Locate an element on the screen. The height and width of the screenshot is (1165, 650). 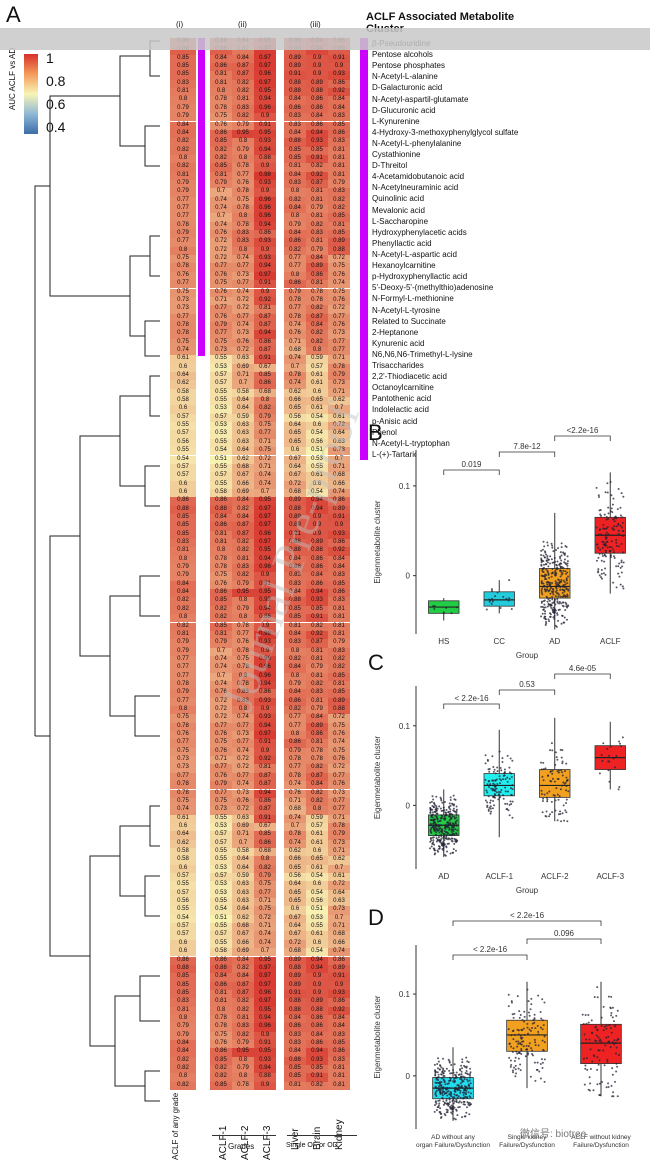
heatmap-cell: 0.55 is located at coordinates (317, 927).